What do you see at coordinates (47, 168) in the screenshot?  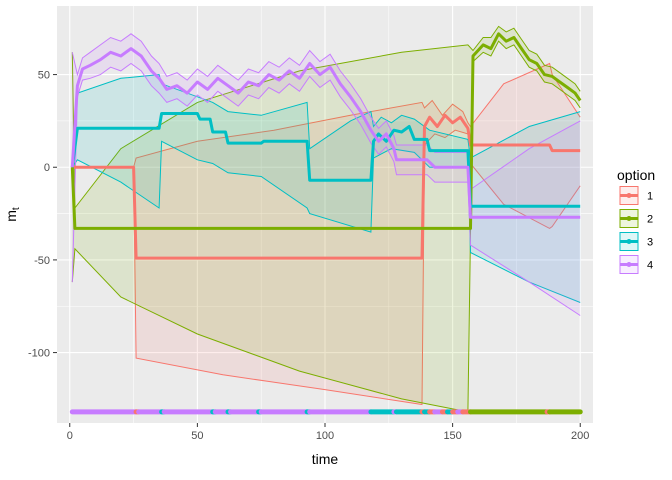 I see `y-tick-label: 0` at bounding box center [47, 168].